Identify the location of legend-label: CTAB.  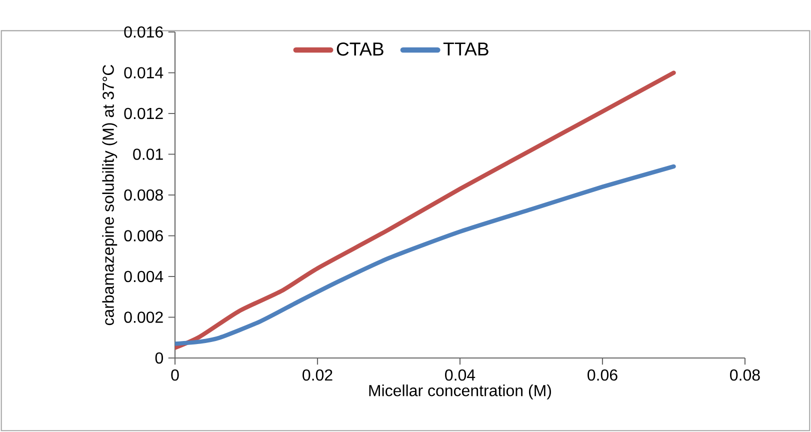
(360, 49).